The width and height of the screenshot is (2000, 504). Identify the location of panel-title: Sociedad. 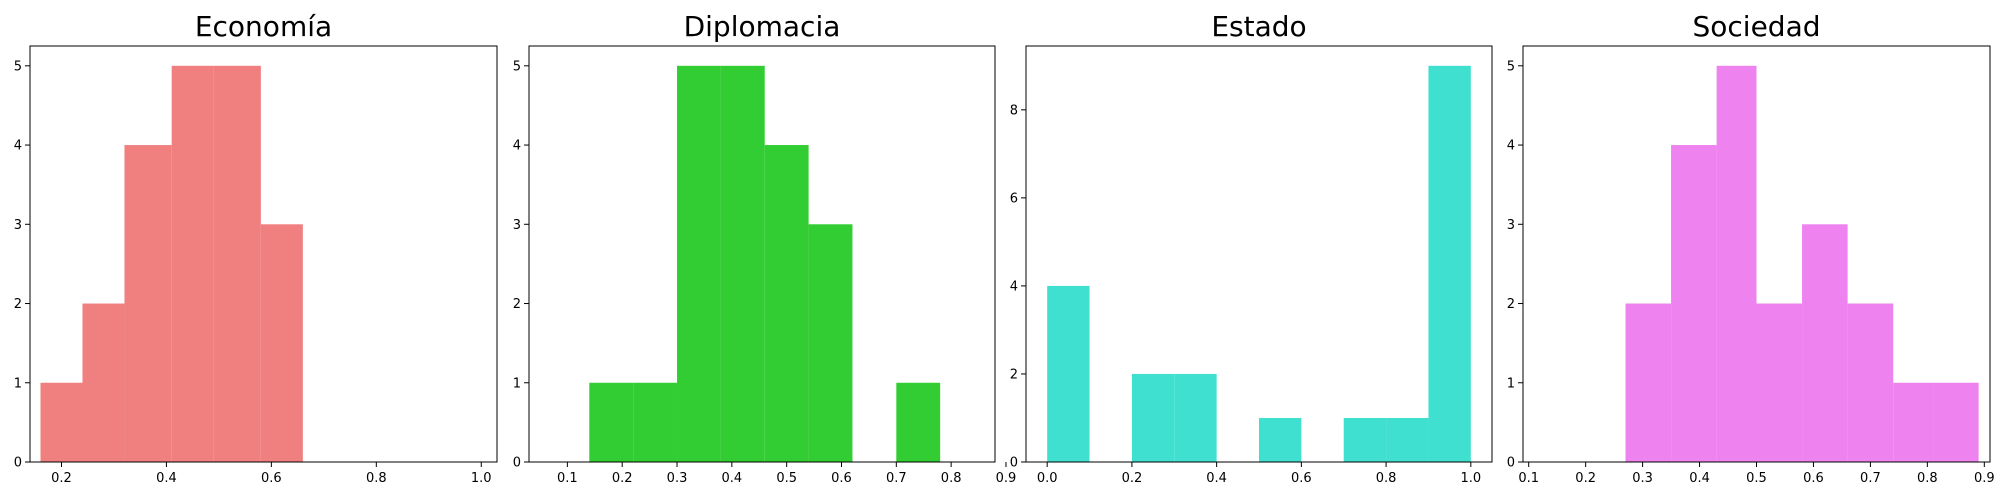
(1756, 26).